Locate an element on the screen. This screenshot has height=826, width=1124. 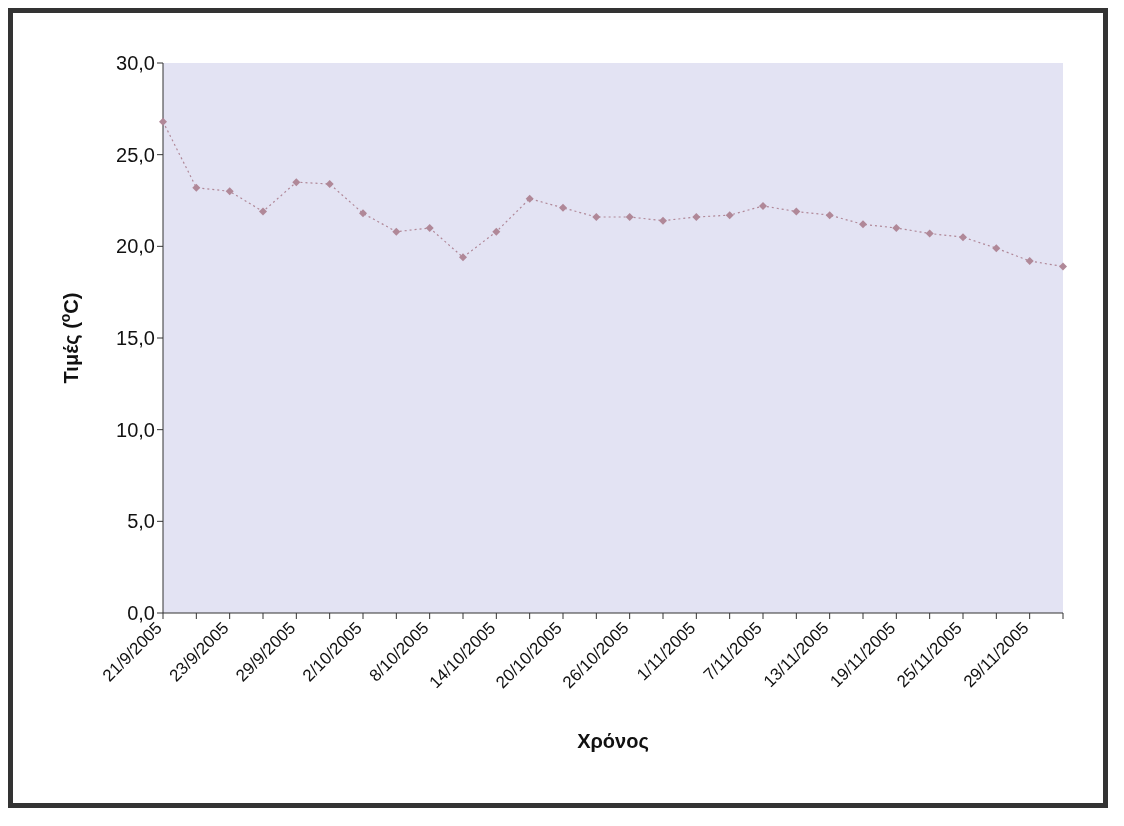
y-tick-label: 10,0 is located at coordinates (135, 429).